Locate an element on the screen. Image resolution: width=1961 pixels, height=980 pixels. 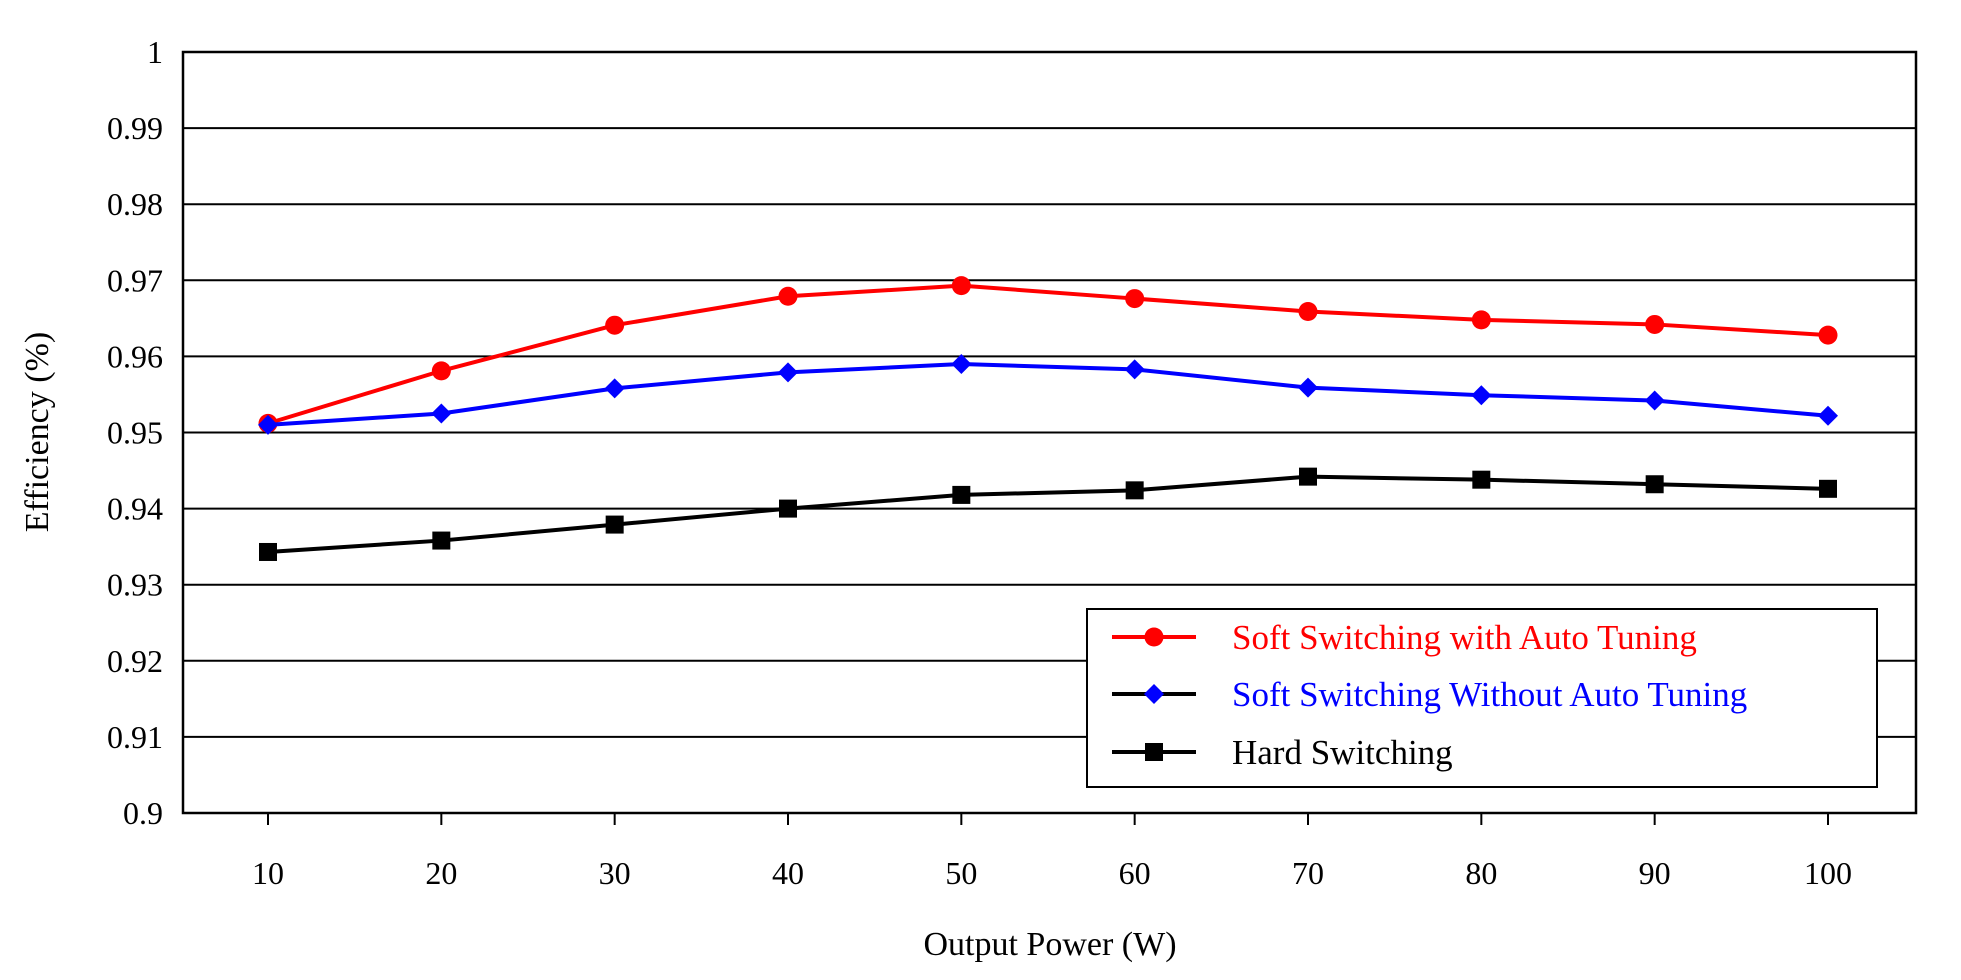
x-tick-label: 70 is located at coordinates (1308, 873).